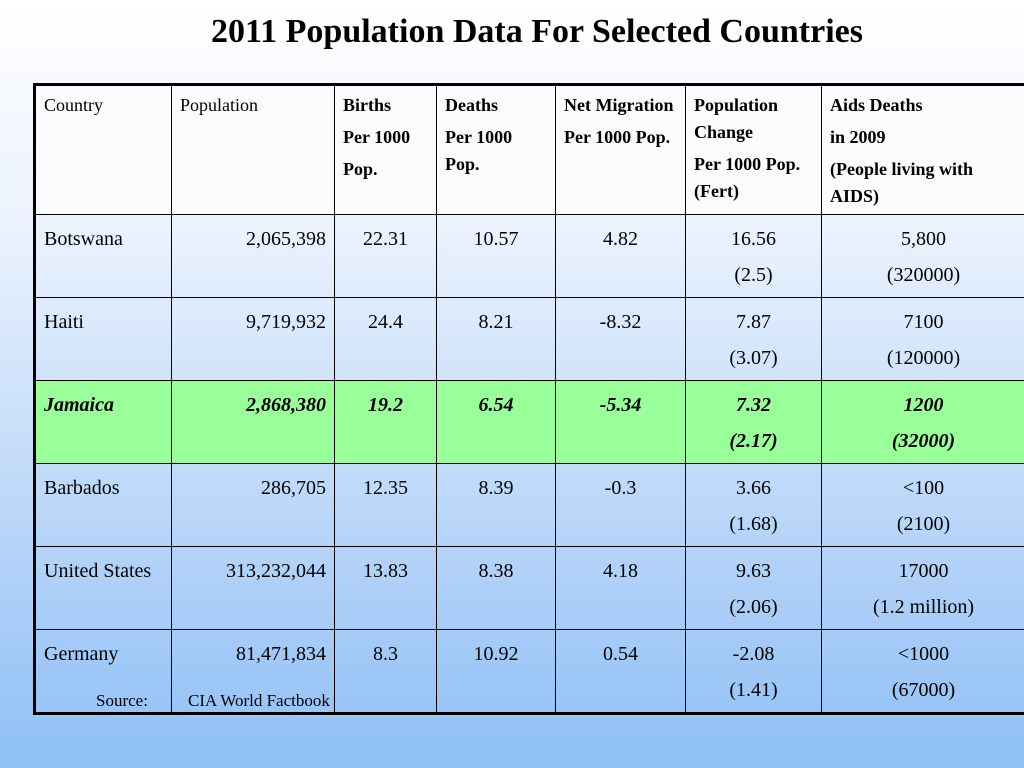 This screenshot has height=768, width=1024. I want to click on aids-living-value: (32000), so click(923, 441).